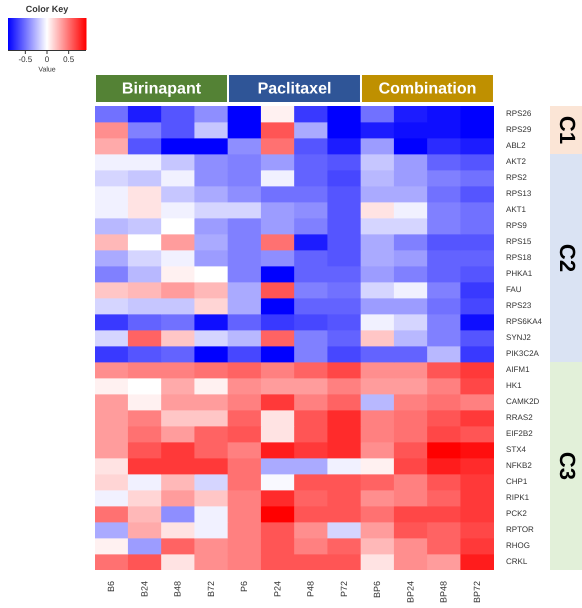 The width and height of the screenshot is (582, 608). I want to click on text: Birinapant, so click(162, 89).